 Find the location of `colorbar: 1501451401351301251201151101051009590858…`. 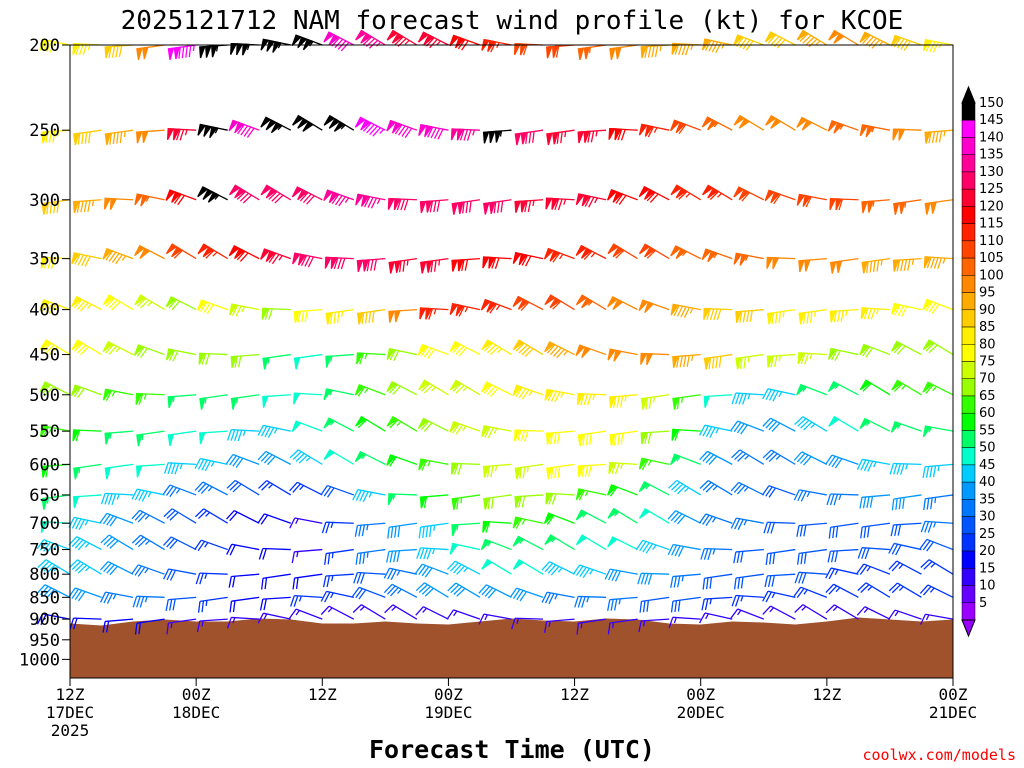

colorbar: 1501451401351301251201151101051009590858… is located at coordinates (982, 361).